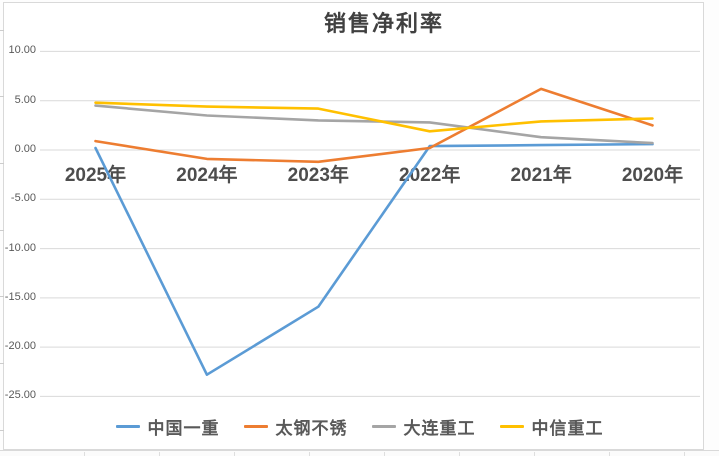 The height and width of the screenshot is (456, 719). Describe the element at coordinates (95, 175) in the screenshot. I see `x-axis-label: 2025年` at that location.